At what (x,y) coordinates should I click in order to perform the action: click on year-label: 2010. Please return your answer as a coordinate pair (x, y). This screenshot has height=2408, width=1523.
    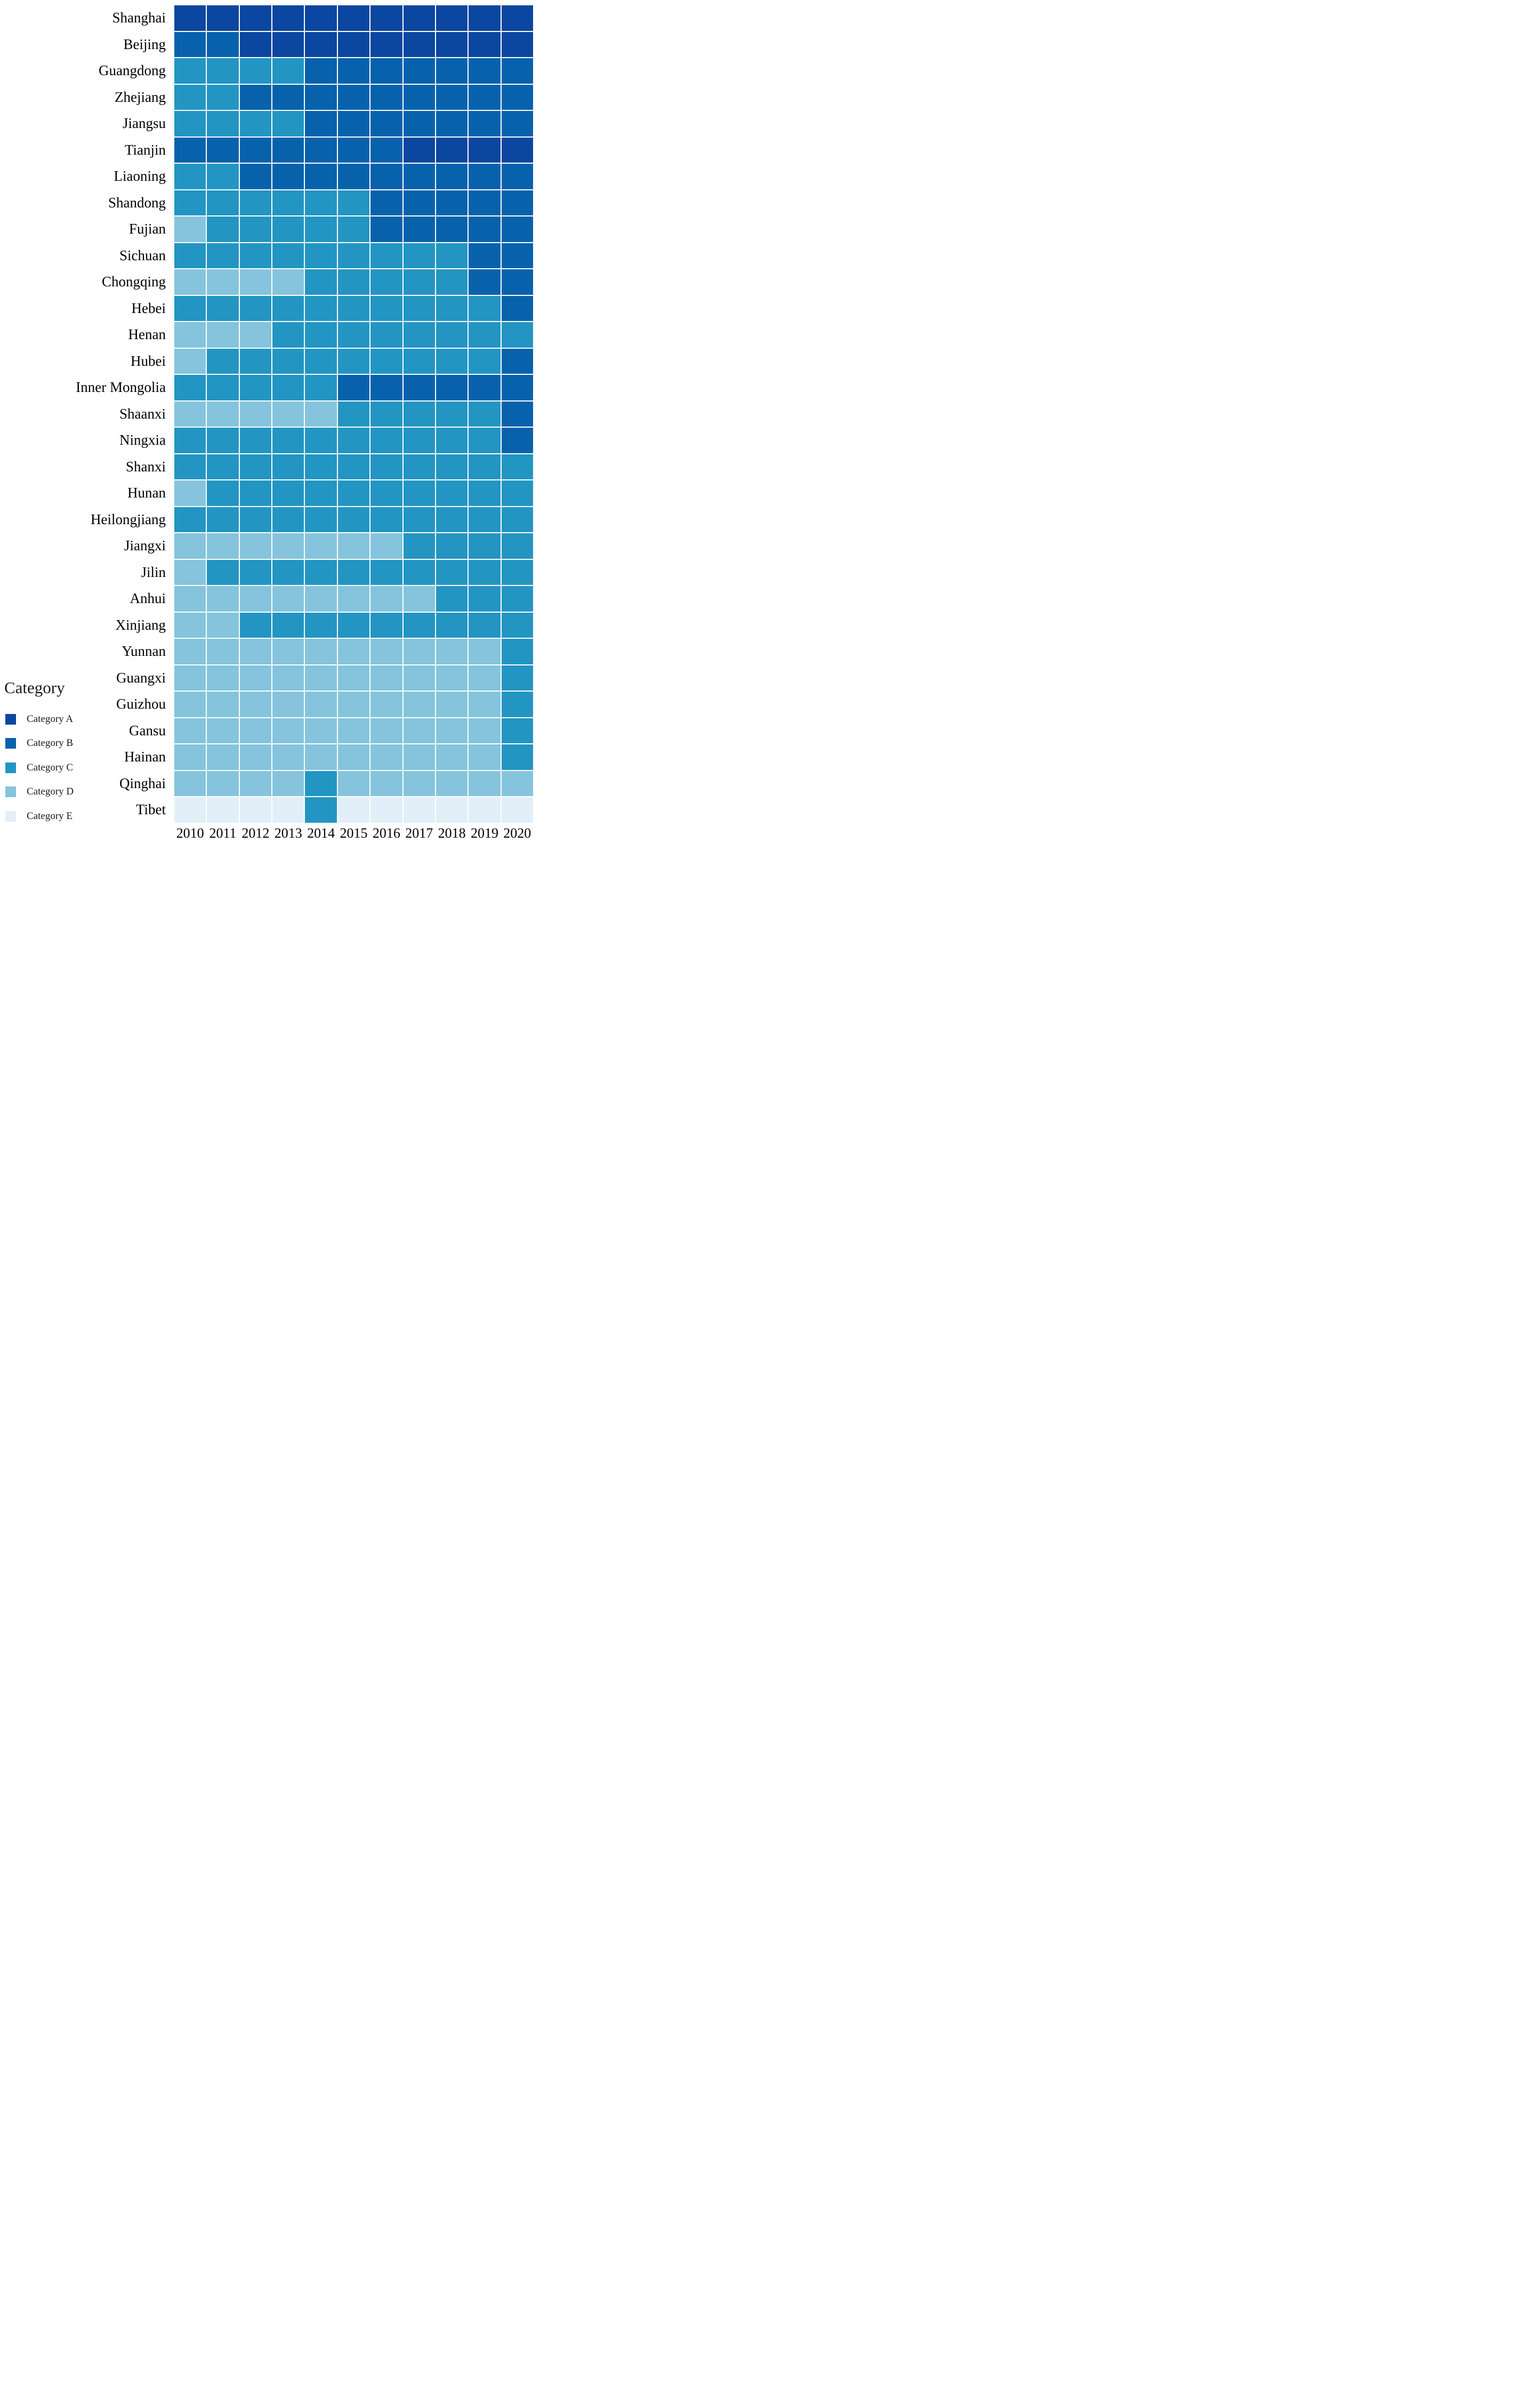
    Looking at the image, I should click on (190, 833).